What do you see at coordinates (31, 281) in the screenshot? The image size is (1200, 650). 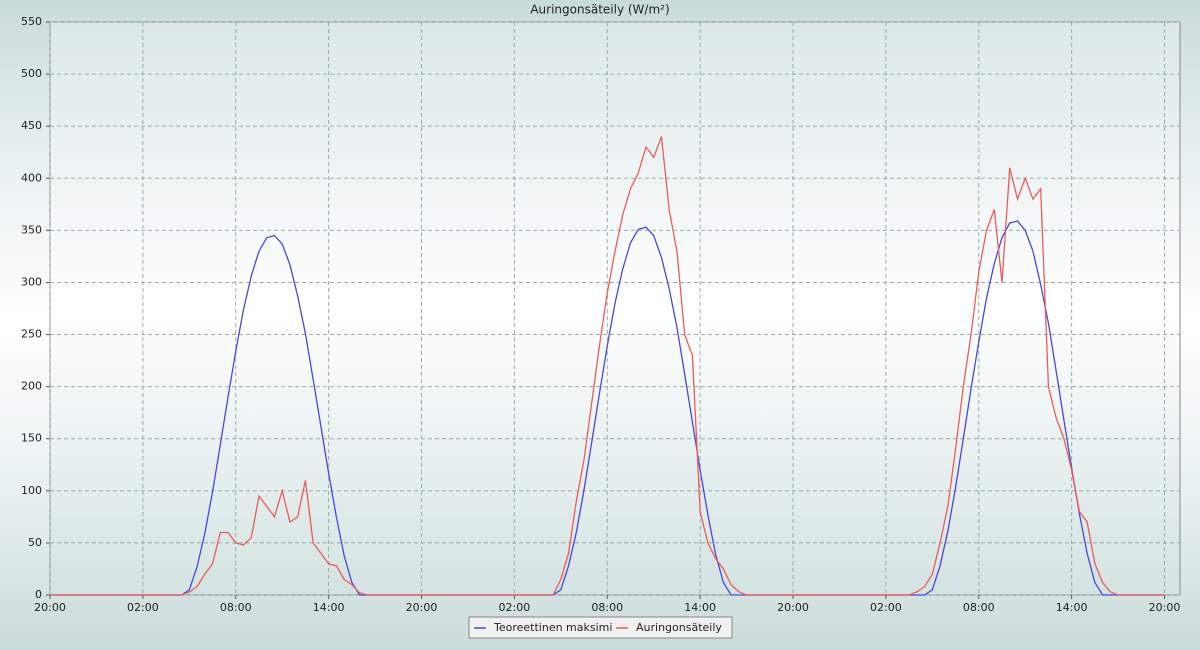 I see `y-tick-label: 300` at bounding box center [31, 281].